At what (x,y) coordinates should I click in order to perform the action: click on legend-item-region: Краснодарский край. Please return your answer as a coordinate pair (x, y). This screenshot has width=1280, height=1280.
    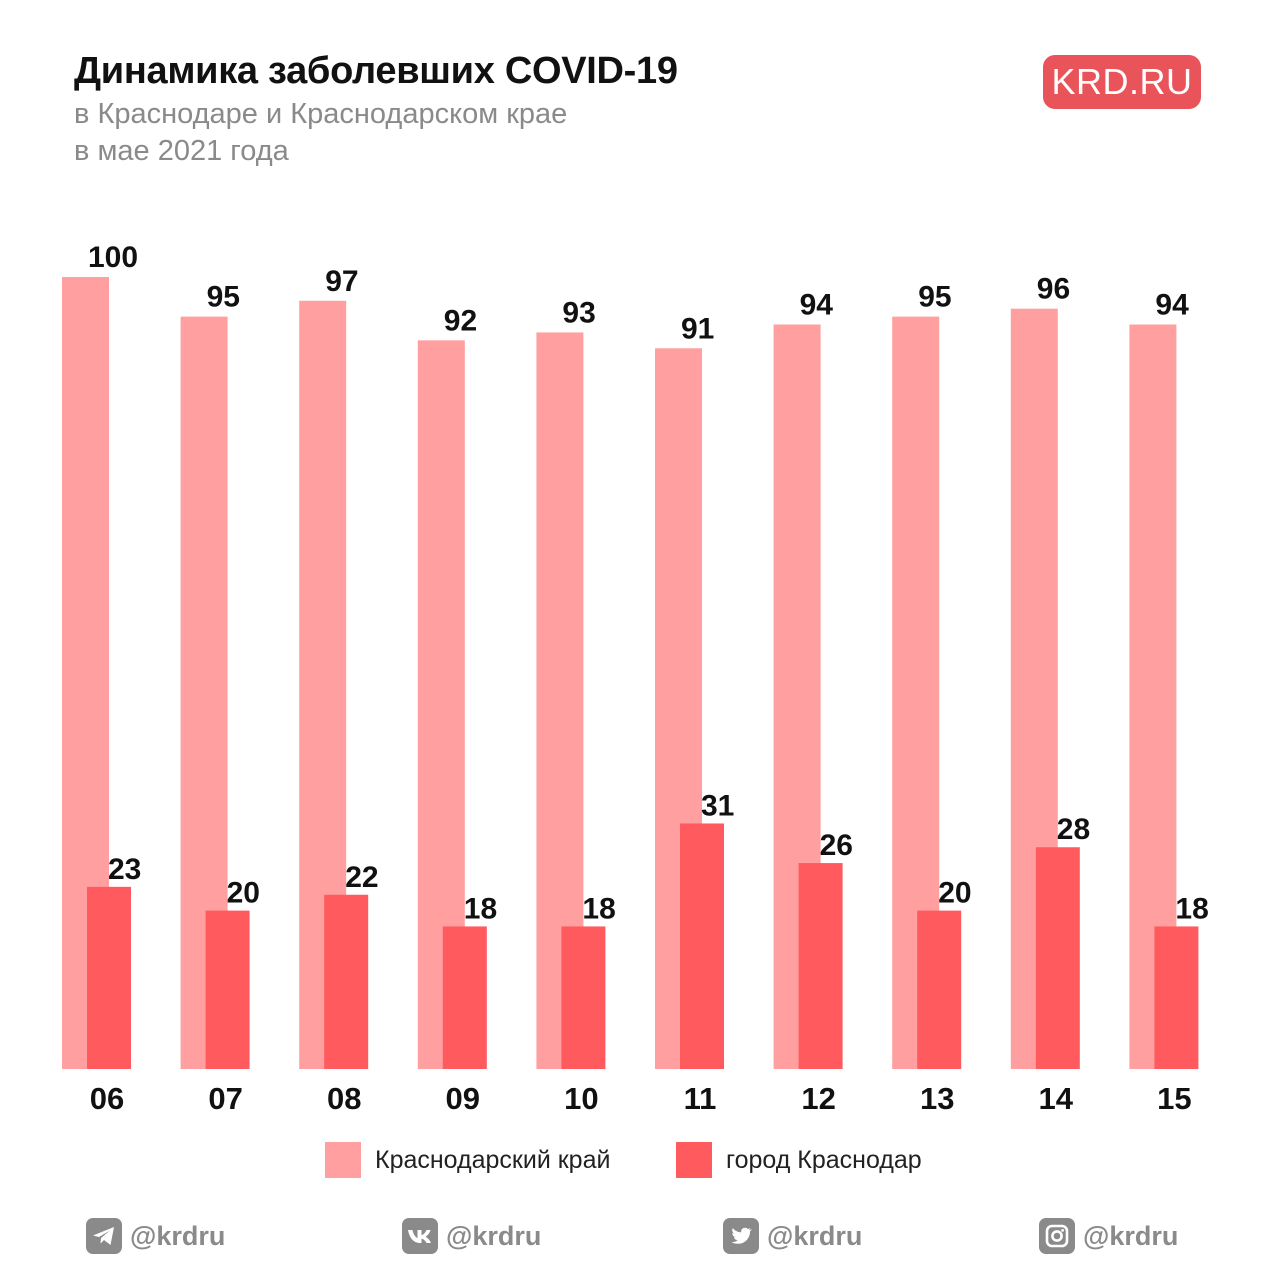
    Looking at the image, I should click on (467, 1160).